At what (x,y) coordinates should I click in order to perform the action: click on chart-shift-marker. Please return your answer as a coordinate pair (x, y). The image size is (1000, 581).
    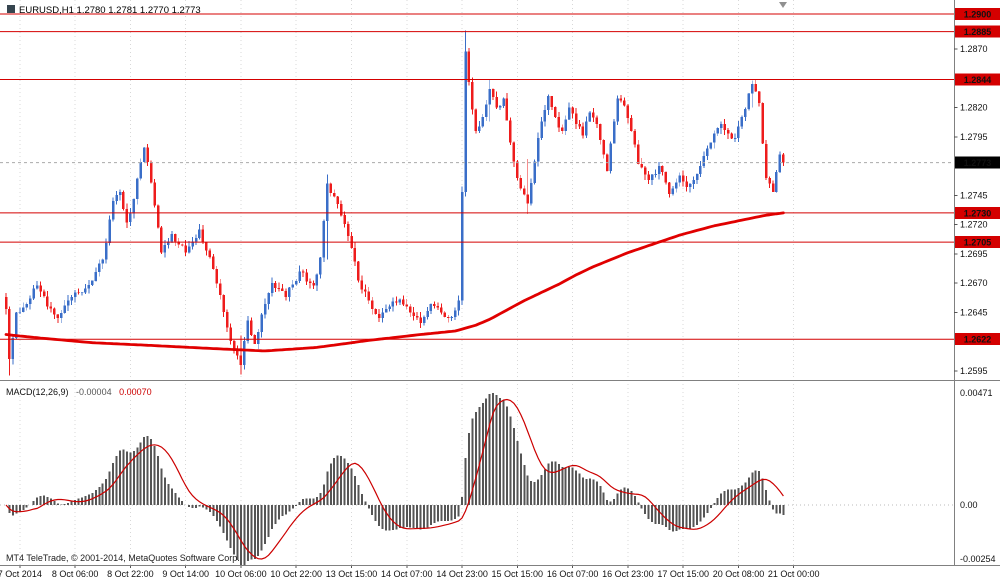
    Looking at the image, I should click on (783, 5).